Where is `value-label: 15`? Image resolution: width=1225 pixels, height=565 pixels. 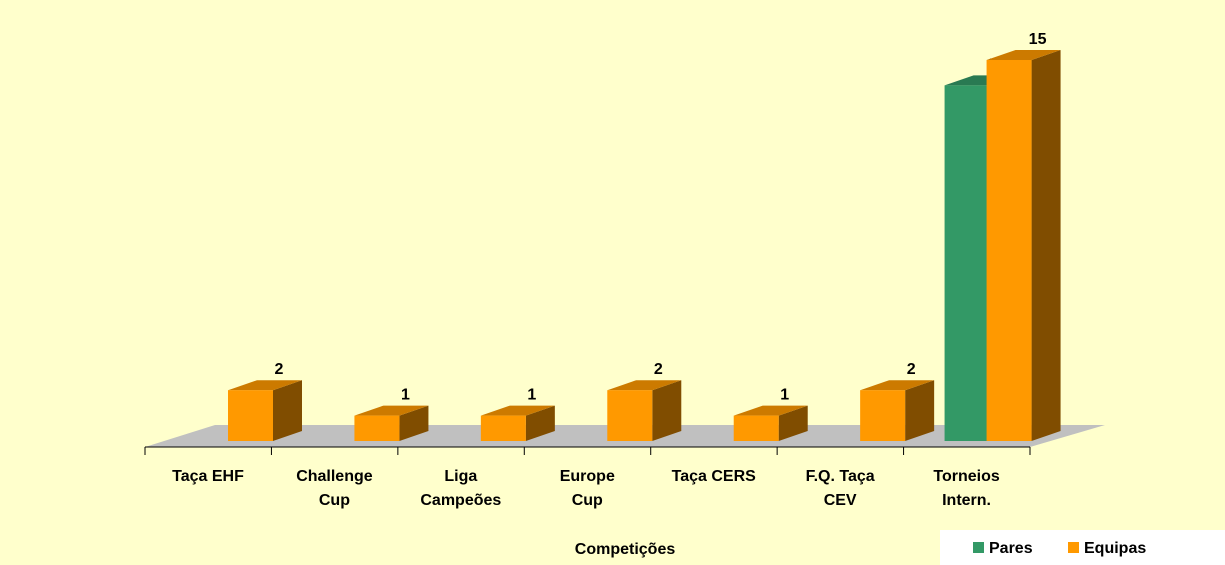
value-label: 15 is located at coordinates (1038, 39).